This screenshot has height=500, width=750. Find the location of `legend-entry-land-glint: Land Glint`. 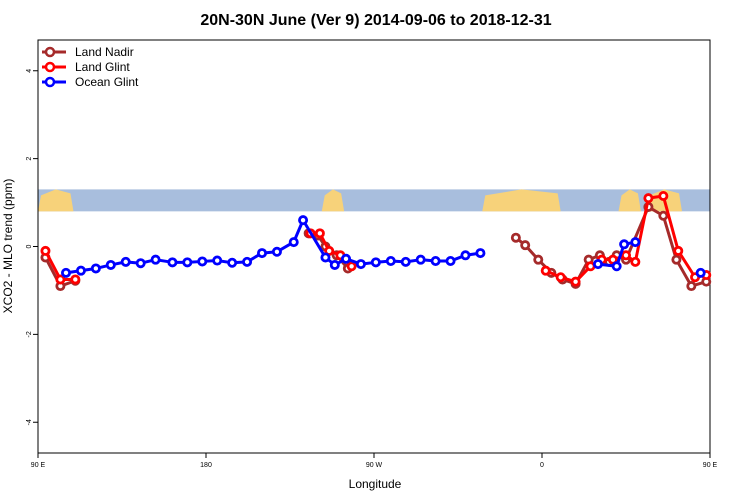

legend-entry-land-glint: Land Glint is located at coordinates (86, 67).